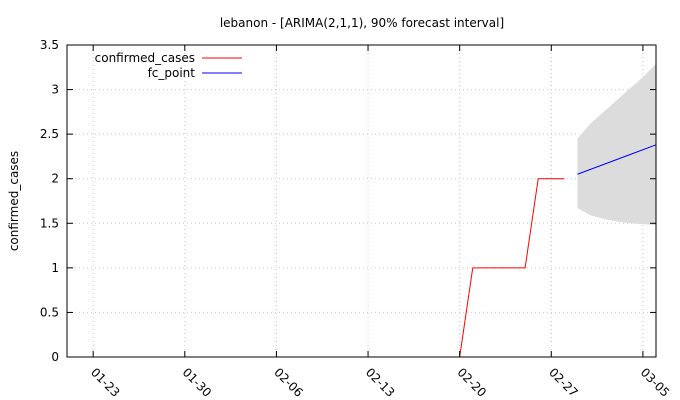 This screenshot has width=680, height=400. What do you see at coordinates (288, 382) in the screenshot?
I see `x-tick-label: 02-06` at bounding box center [288, 382].